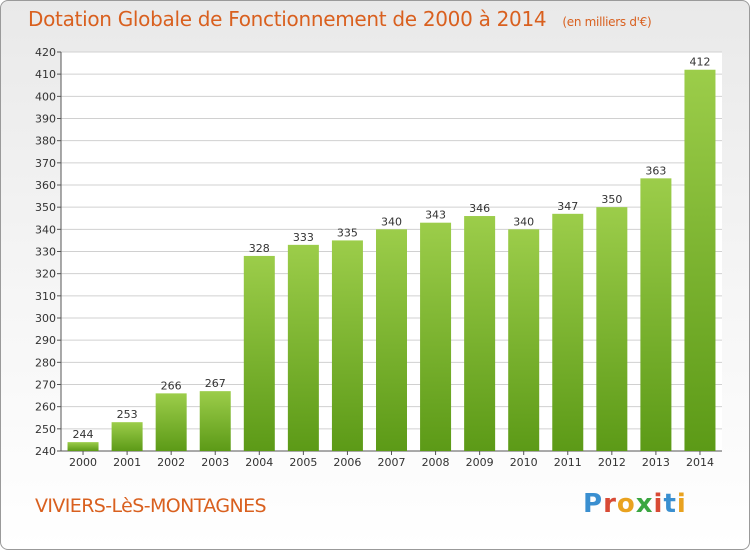 This screenshot has height=550, width=750. Describe the element at coordinates (127, 414) in the screenshot. I see `data-label: 253` at that location.